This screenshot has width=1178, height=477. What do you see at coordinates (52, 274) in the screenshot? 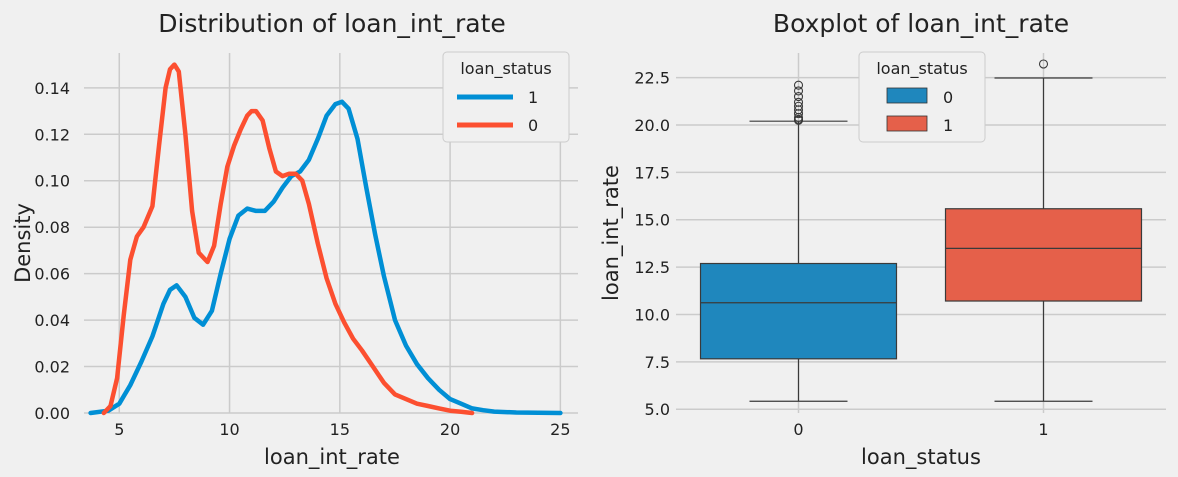
I see `density-y-tick-label: 0.06` at bounding box center [52, 274].